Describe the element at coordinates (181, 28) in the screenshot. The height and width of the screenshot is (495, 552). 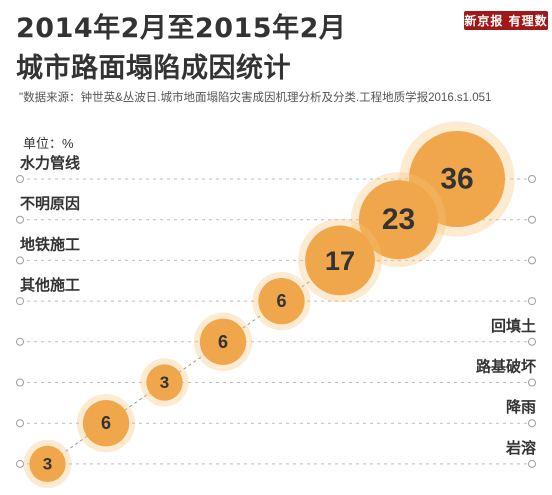
I see `chart-title-line1: 2014年2月至2015年2月` at that location.